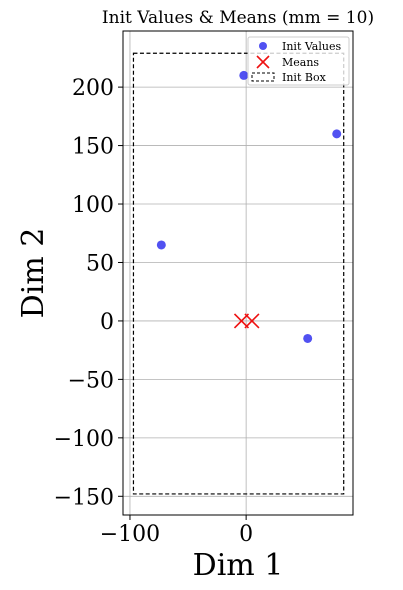  I want to click on chart-title: Init Values & Means (mm = 10), so click(238, 18).